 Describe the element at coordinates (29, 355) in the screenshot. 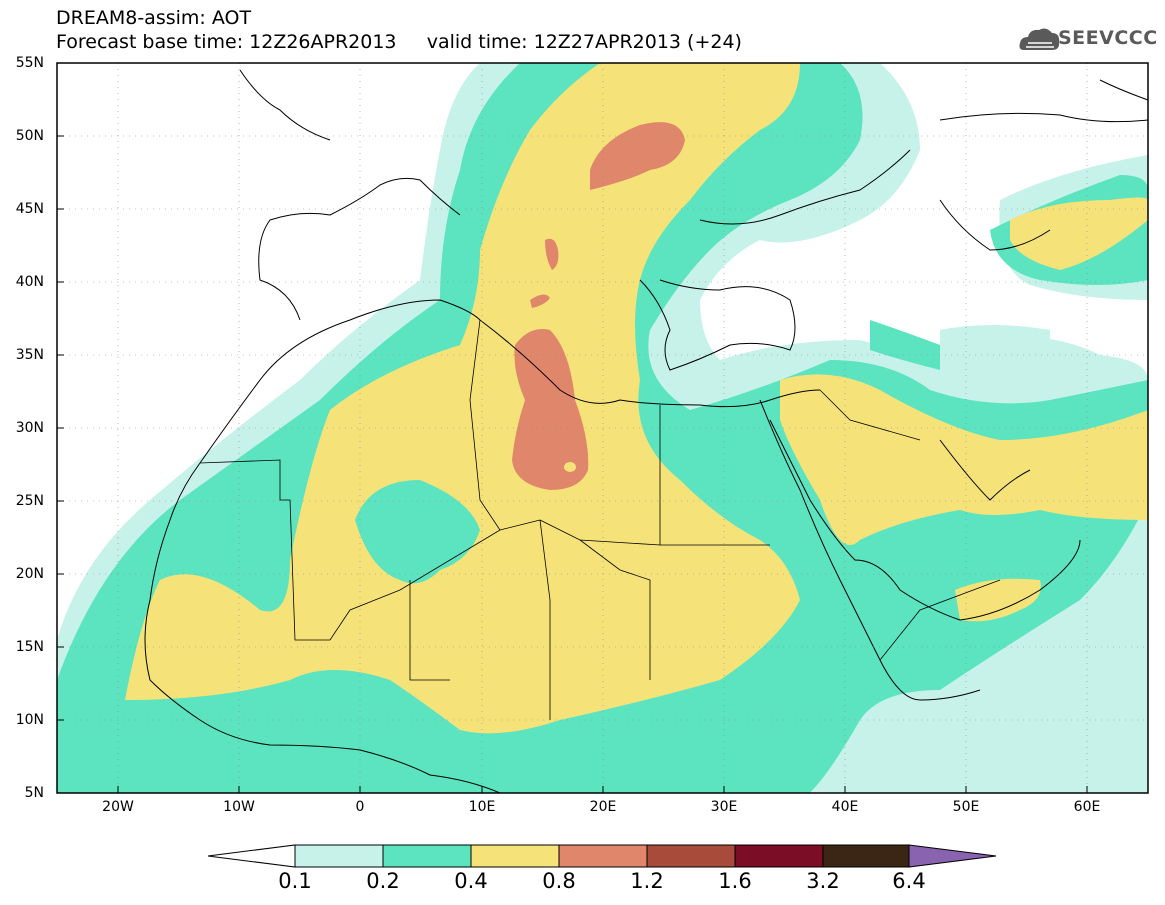

I see `lat-label: 35N` at that location.